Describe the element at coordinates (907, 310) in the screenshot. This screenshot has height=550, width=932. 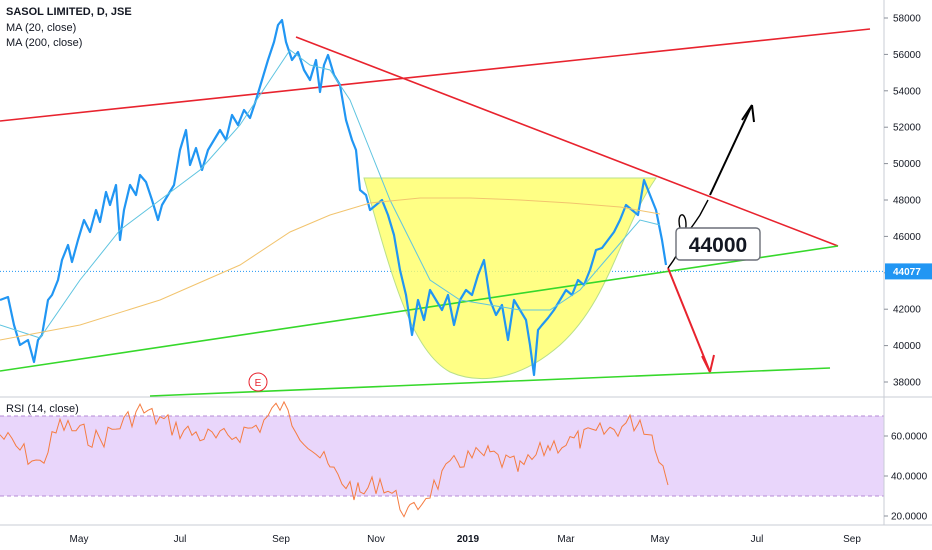
I see `price-tick-label: 42000` at that location.